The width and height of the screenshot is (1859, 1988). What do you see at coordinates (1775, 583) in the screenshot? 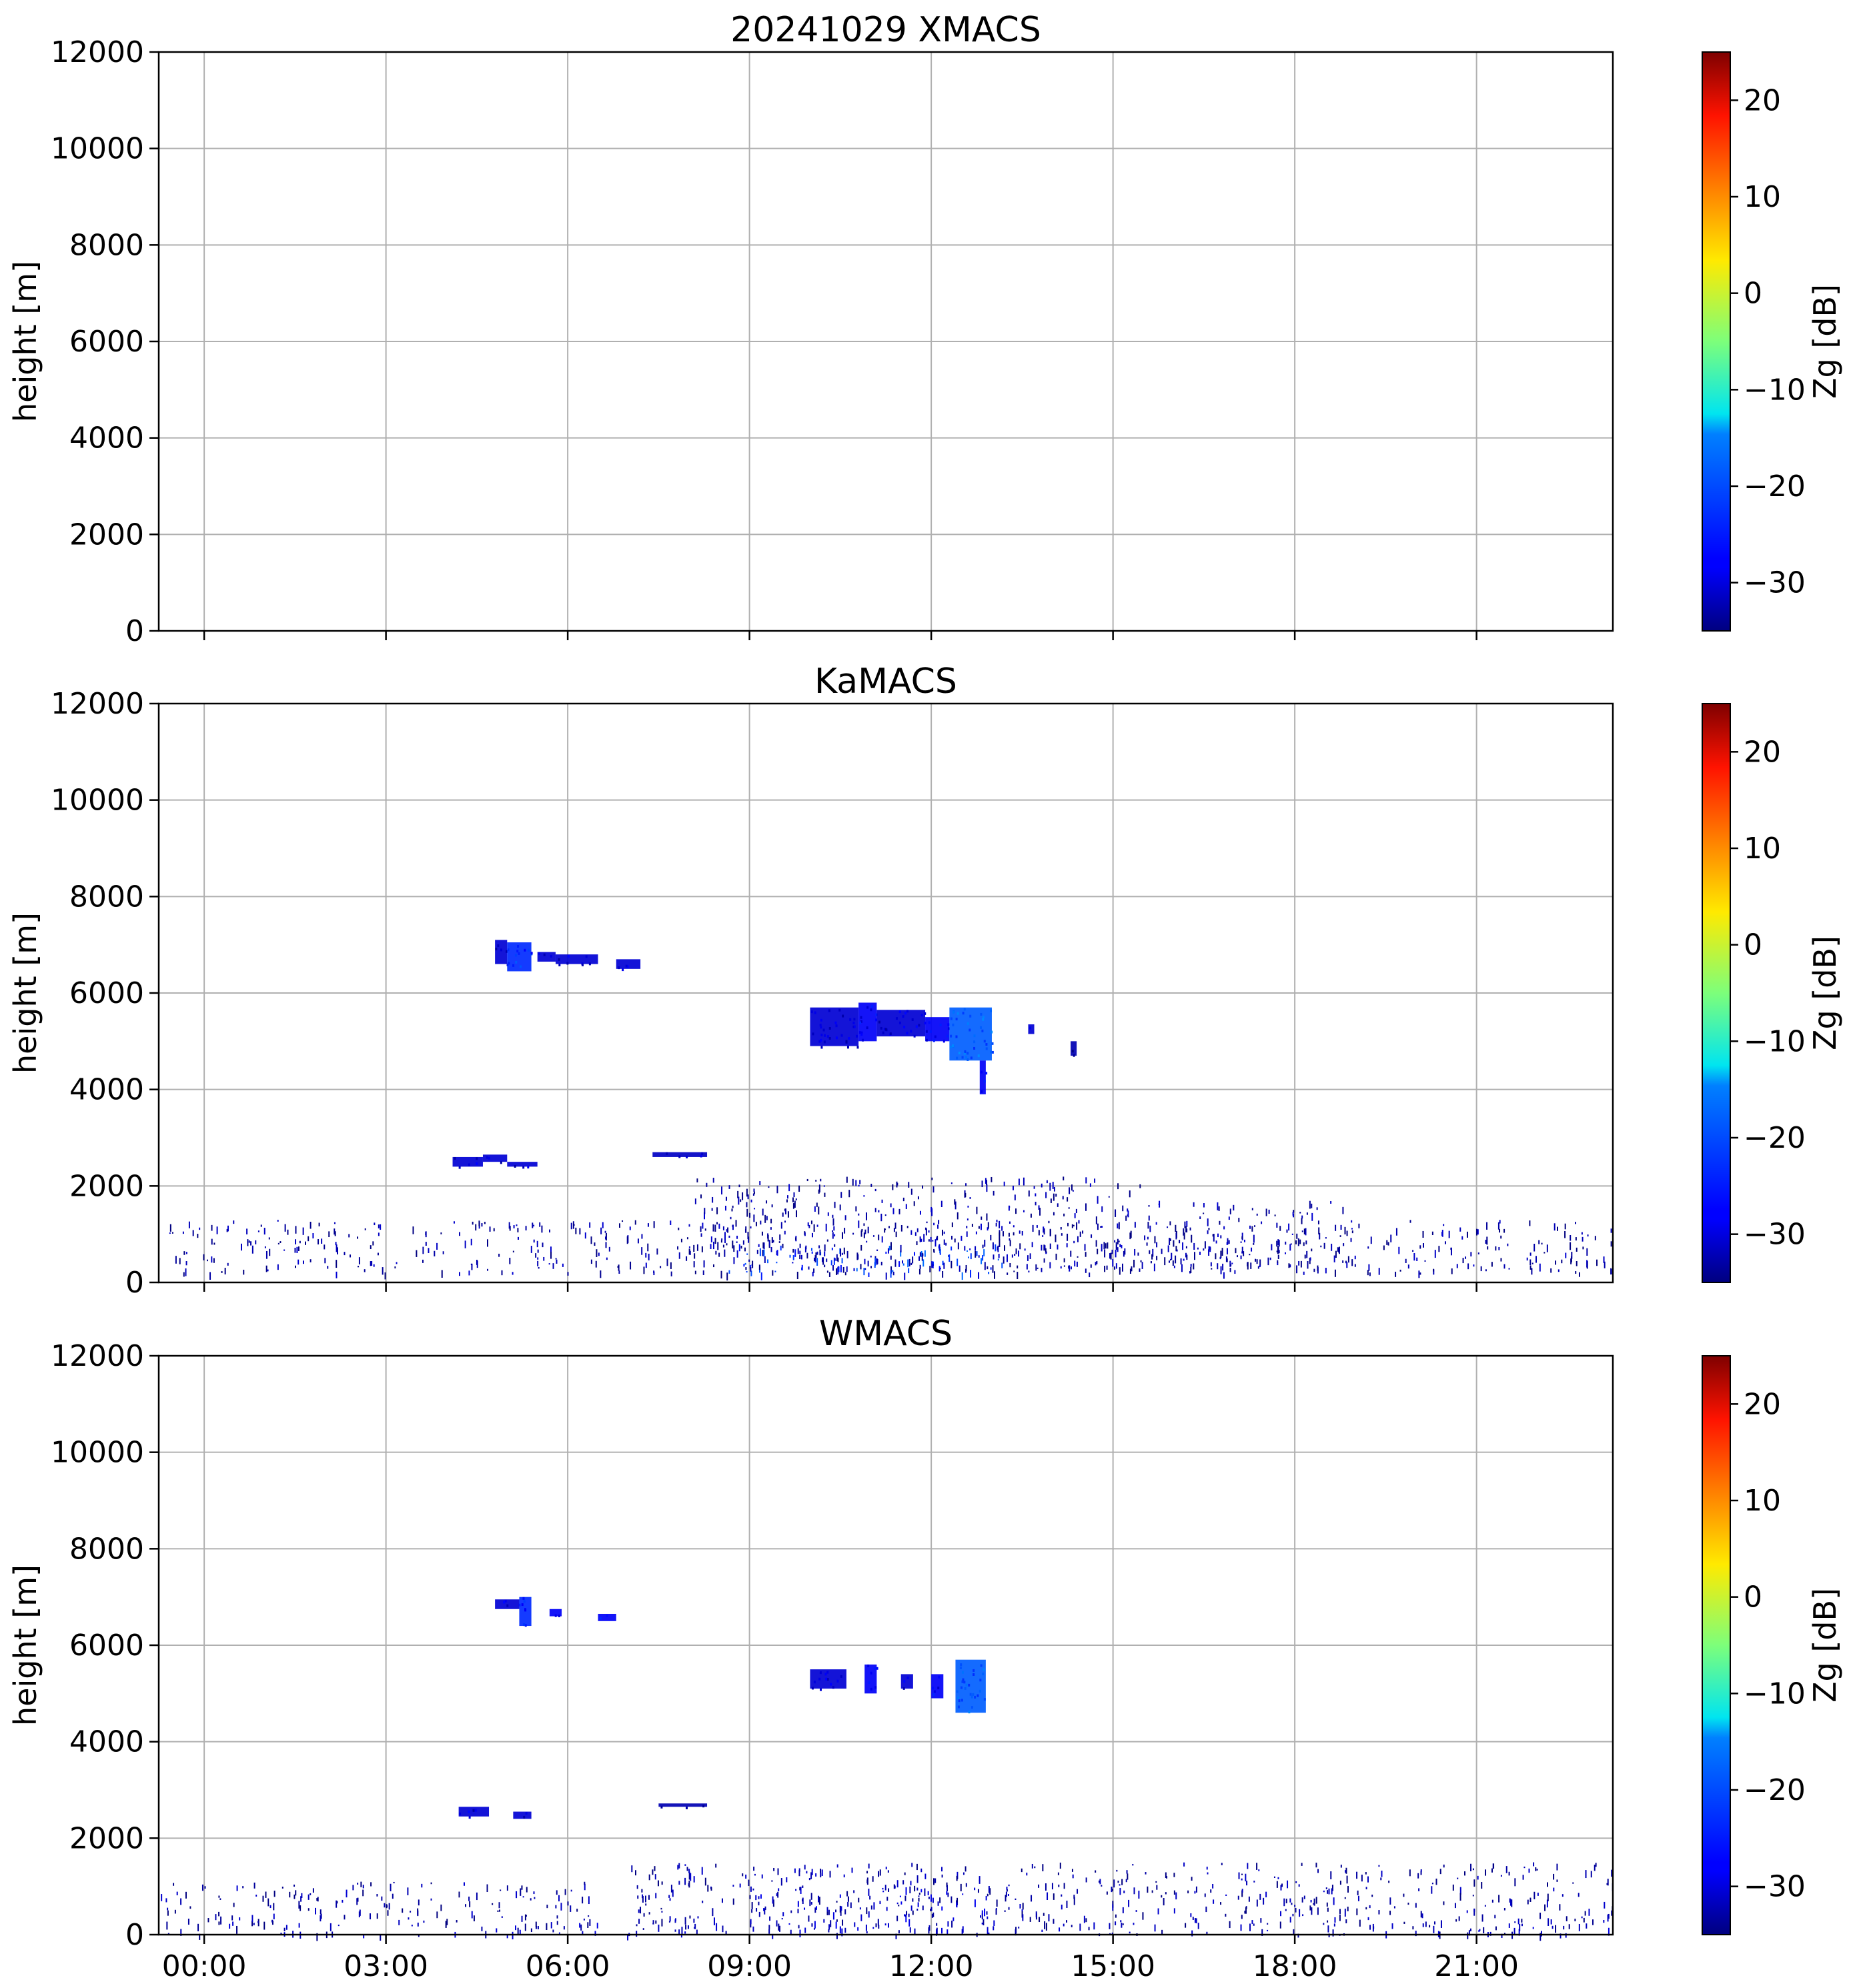
I see `panel-1-colorbar-tick-label: −30` at bounding box center [1775, 583].